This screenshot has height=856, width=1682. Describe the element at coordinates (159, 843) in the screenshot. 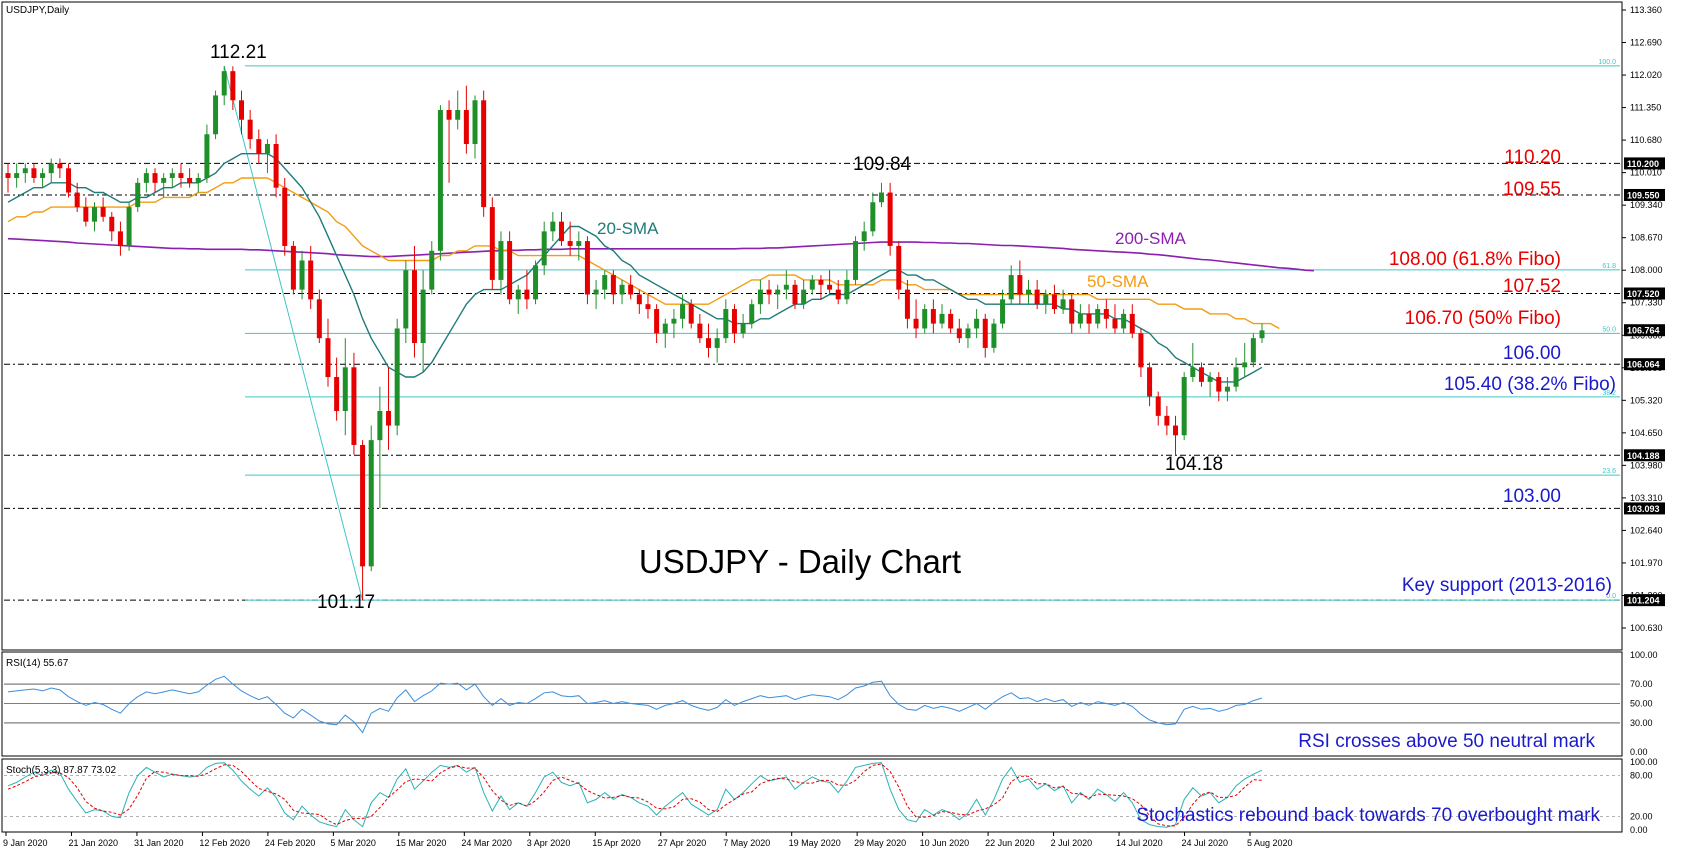

I see `x-tick-label: 31 Jan 2020` at that location.